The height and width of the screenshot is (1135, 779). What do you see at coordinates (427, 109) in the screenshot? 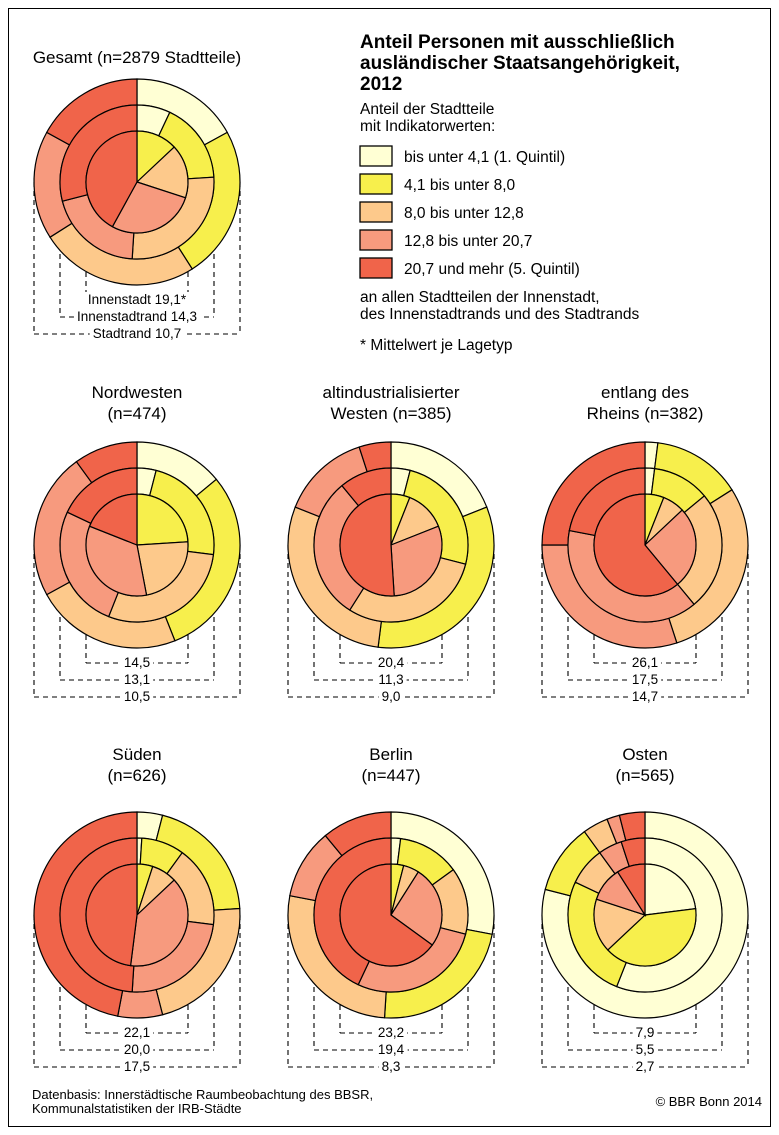
I see `legend-intro: Anteil der Stadtteile` at bounding box center [427, 109].